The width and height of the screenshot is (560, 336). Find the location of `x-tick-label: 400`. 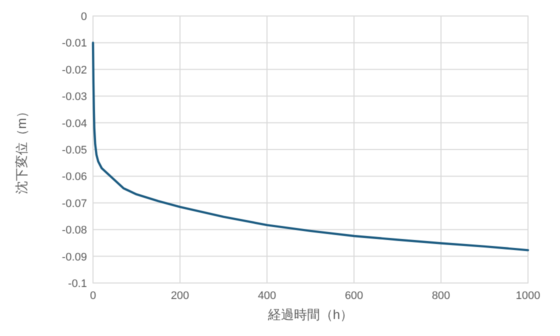

x-tick-label: 400 is located at coordinates (267, 296).